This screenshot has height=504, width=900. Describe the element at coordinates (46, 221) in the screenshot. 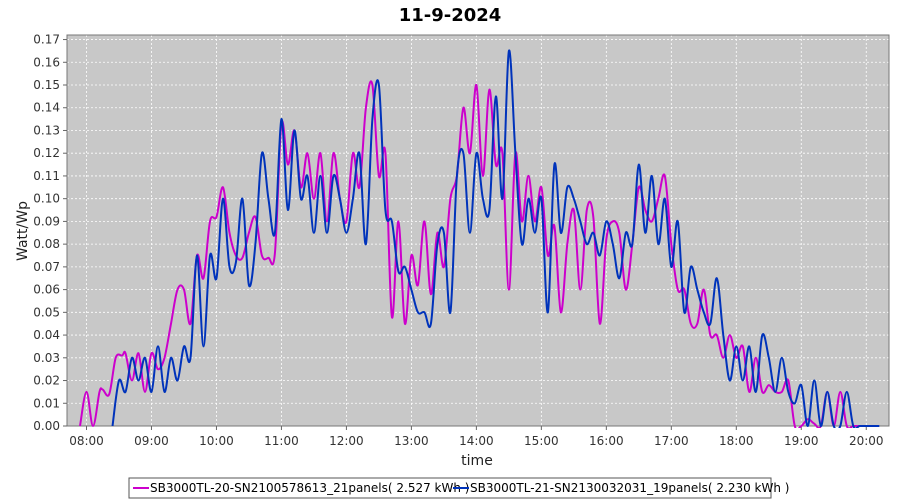

I see `y-tick-label: 0.09` at that location.